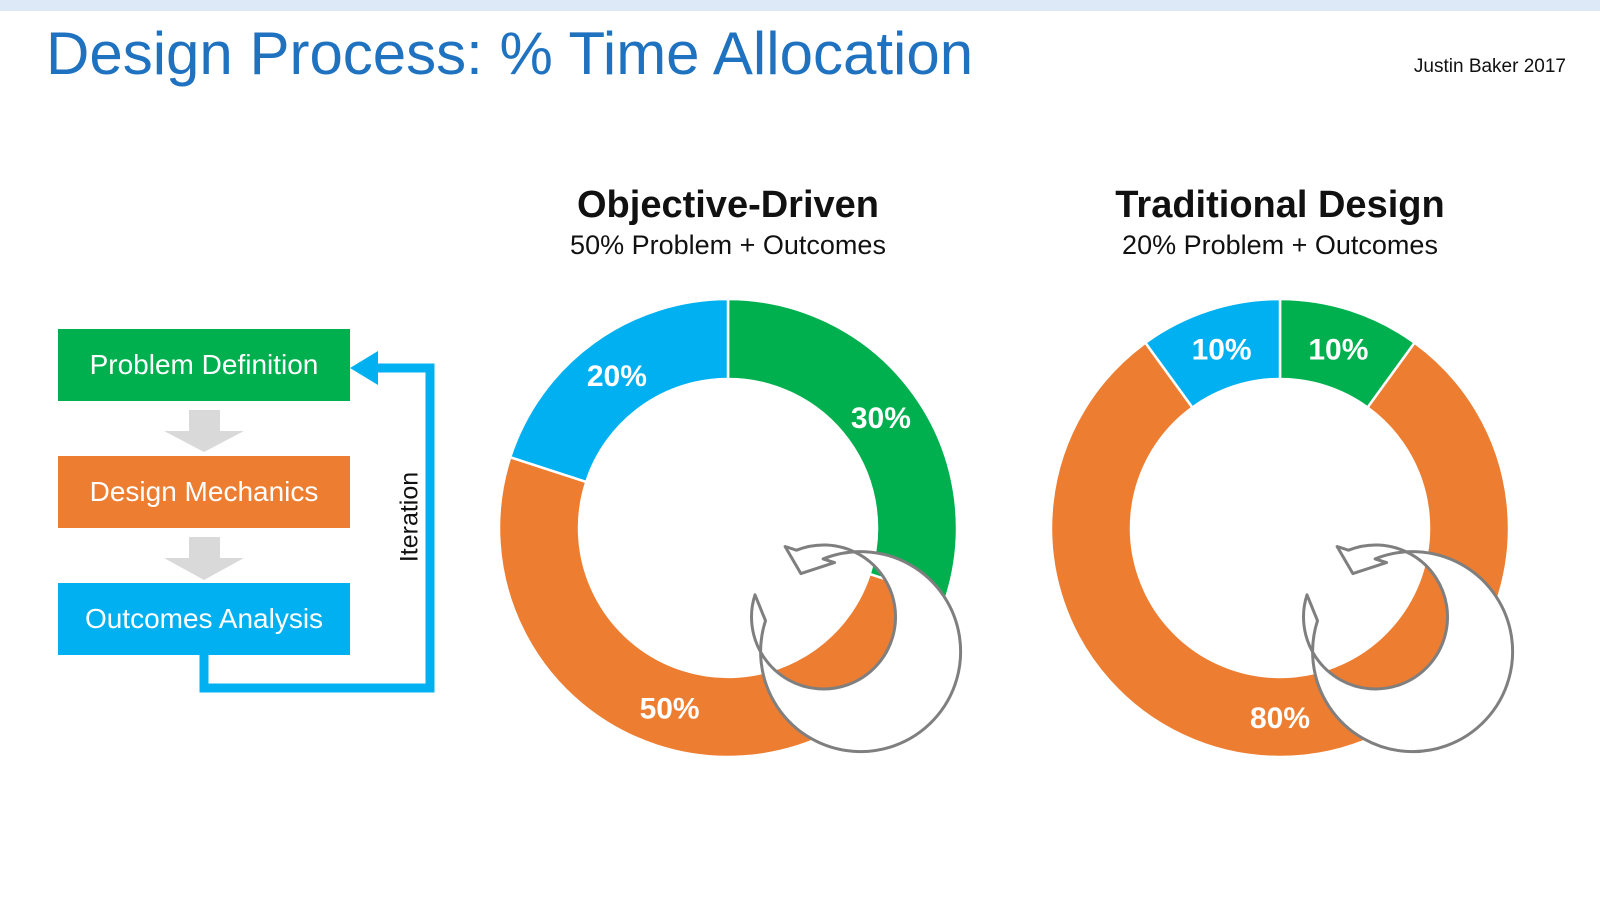 The image size is (1600, 900). I want to click on top-strip, so click(800, 5).